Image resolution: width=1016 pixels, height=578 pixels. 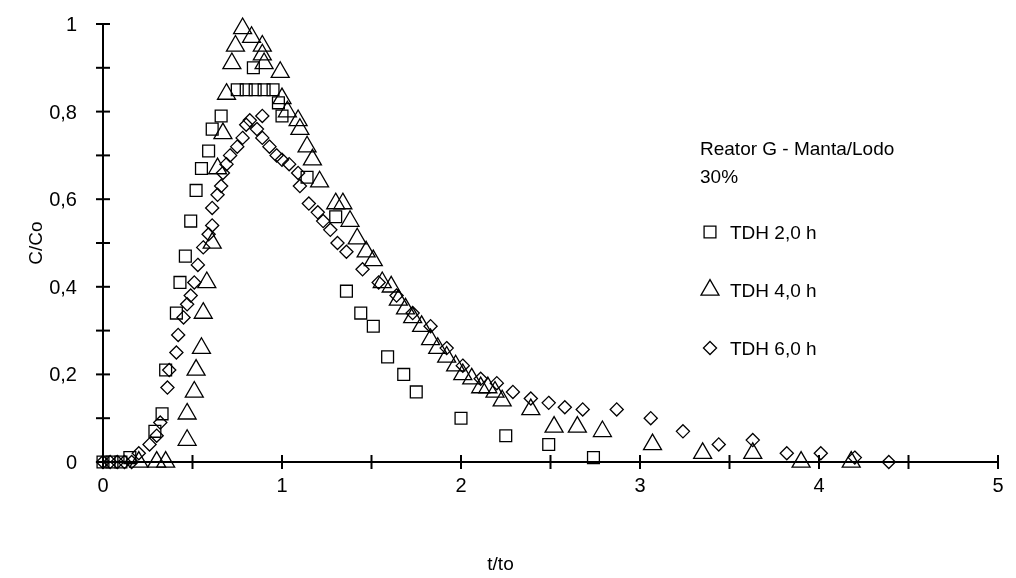 I want to click on y-tick-label: 1, so click(x=71, y=24).